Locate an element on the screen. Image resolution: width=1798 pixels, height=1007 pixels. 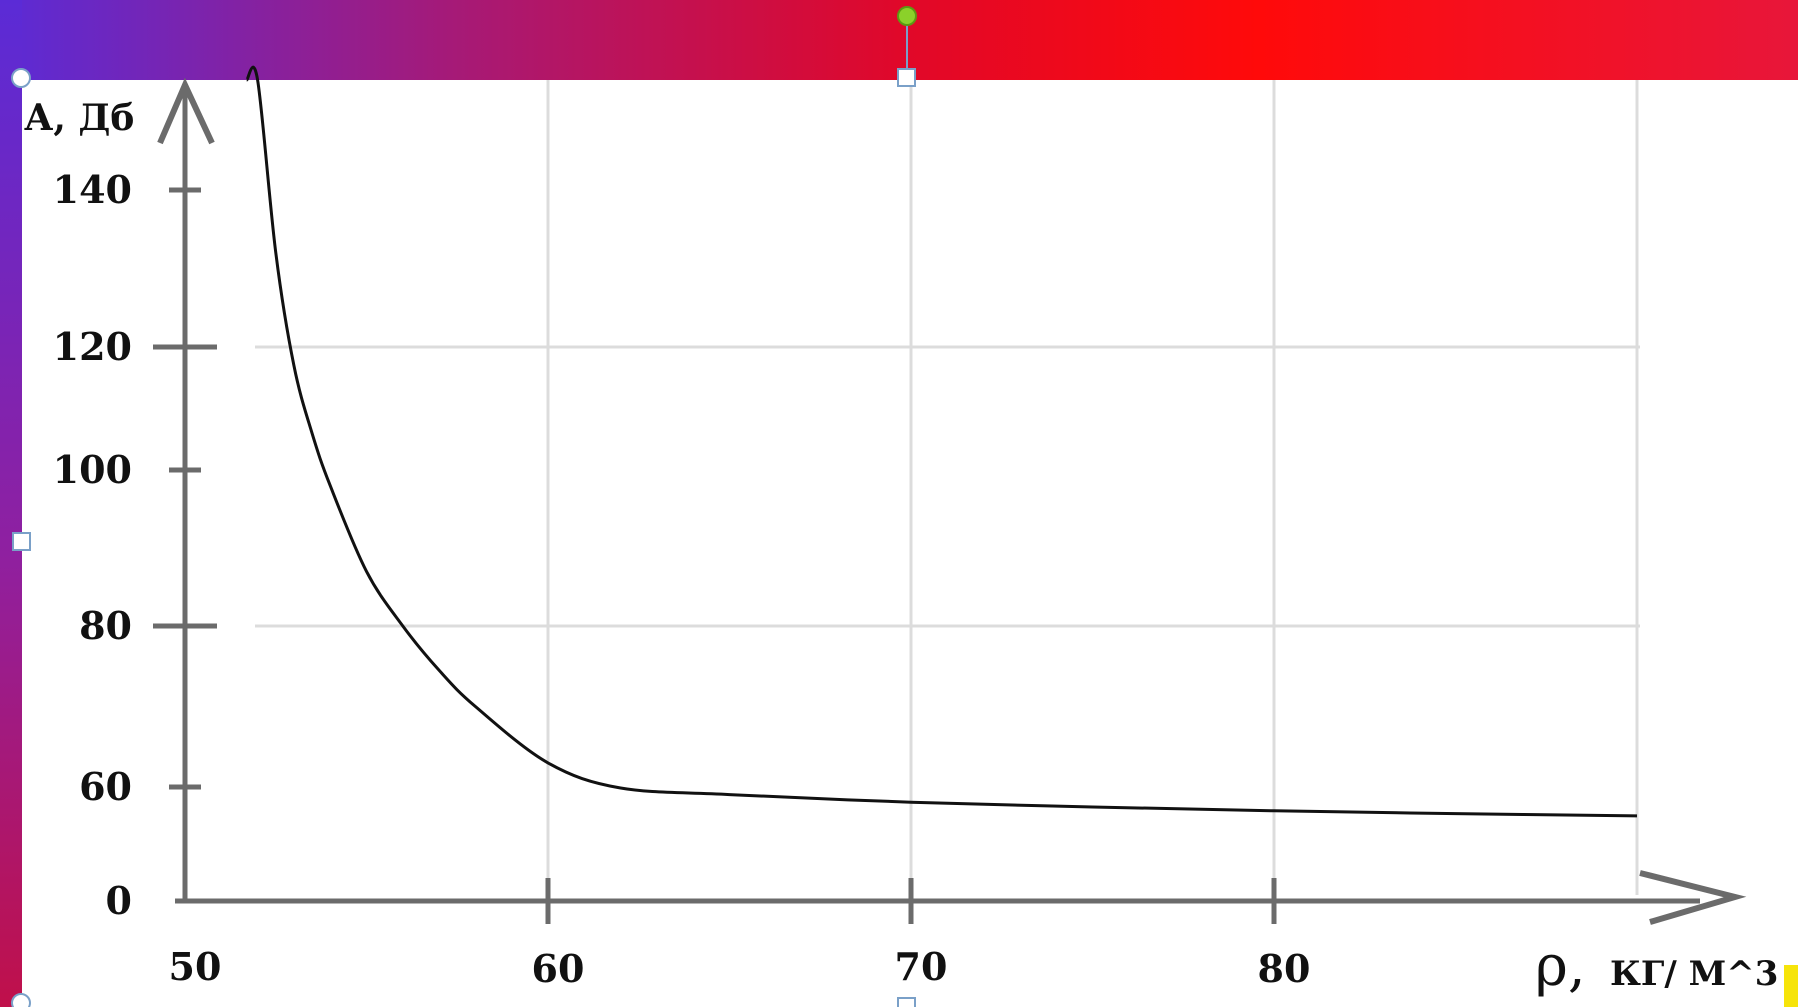
y-tick-label: 100 is located at coordinates (92, 469).